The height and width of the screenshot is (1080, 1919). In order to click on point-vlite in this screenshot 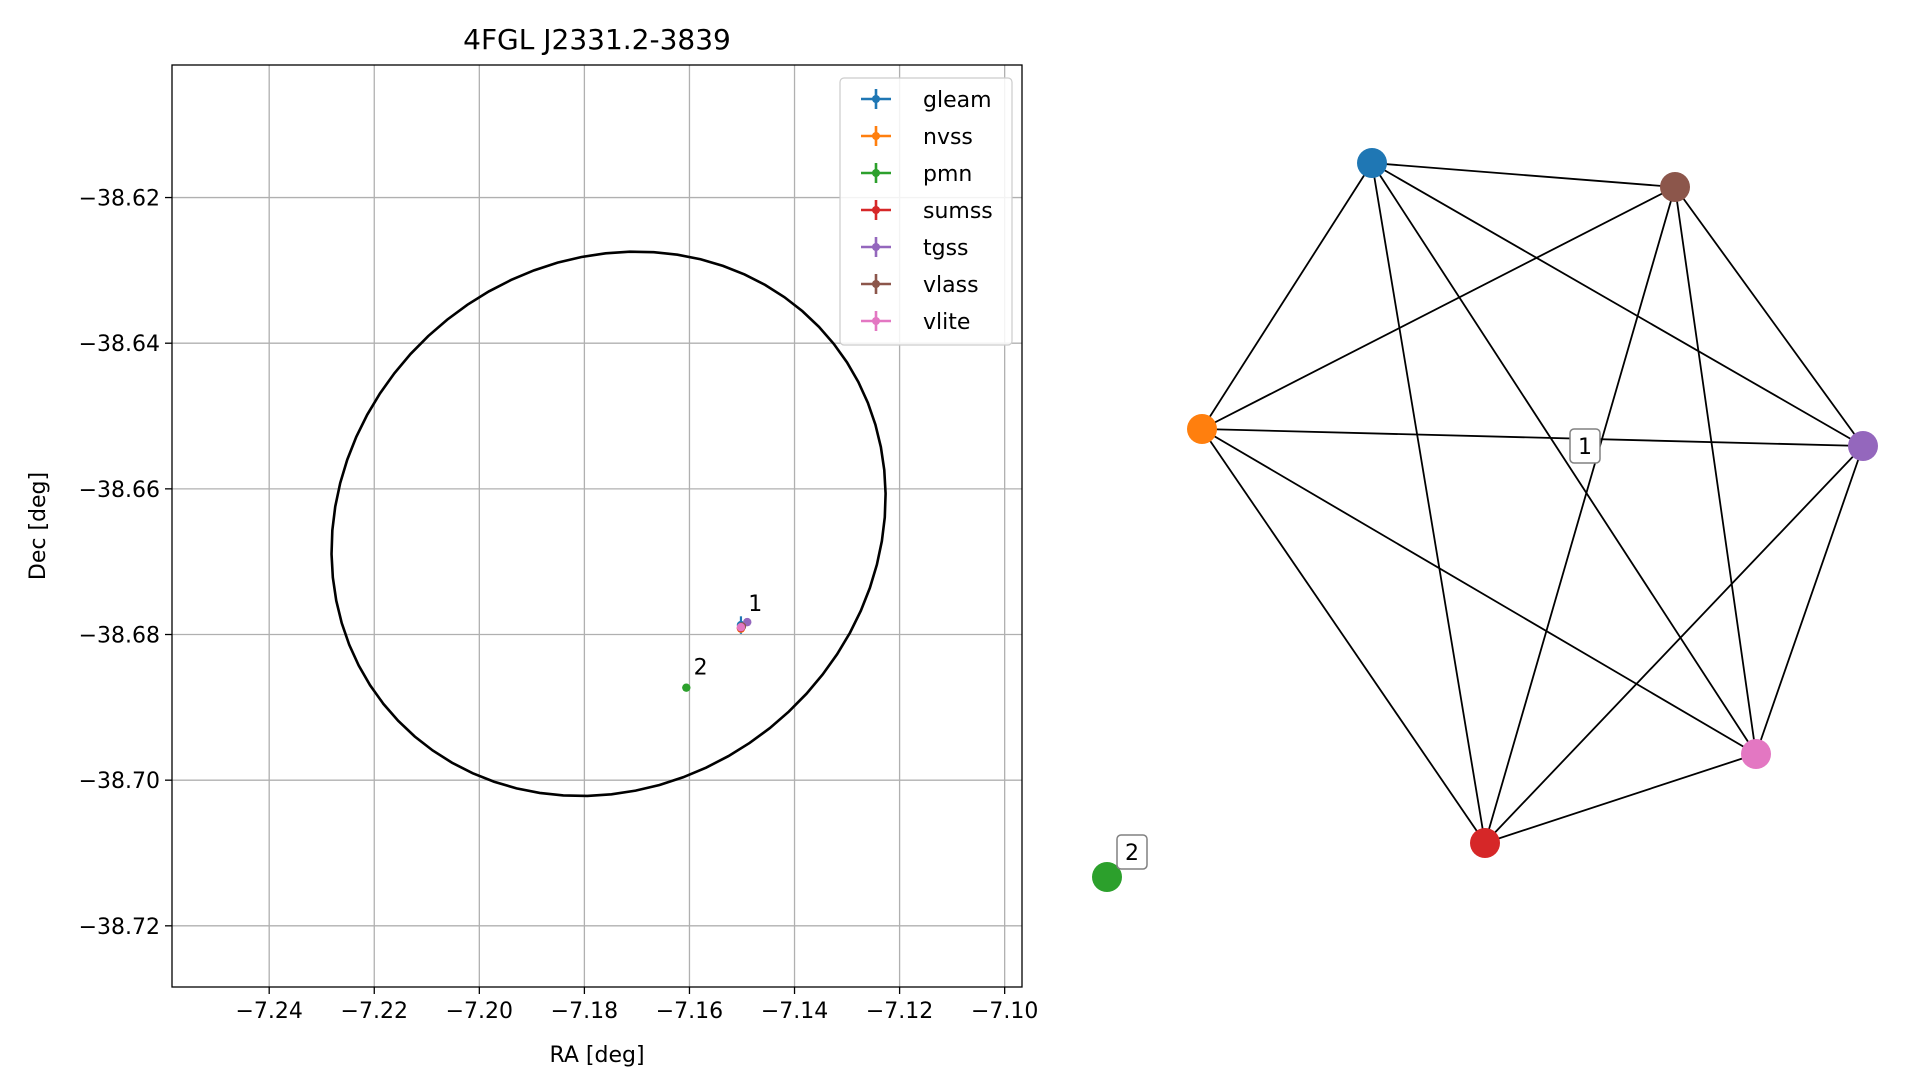, I will do `click(741, 627)`.